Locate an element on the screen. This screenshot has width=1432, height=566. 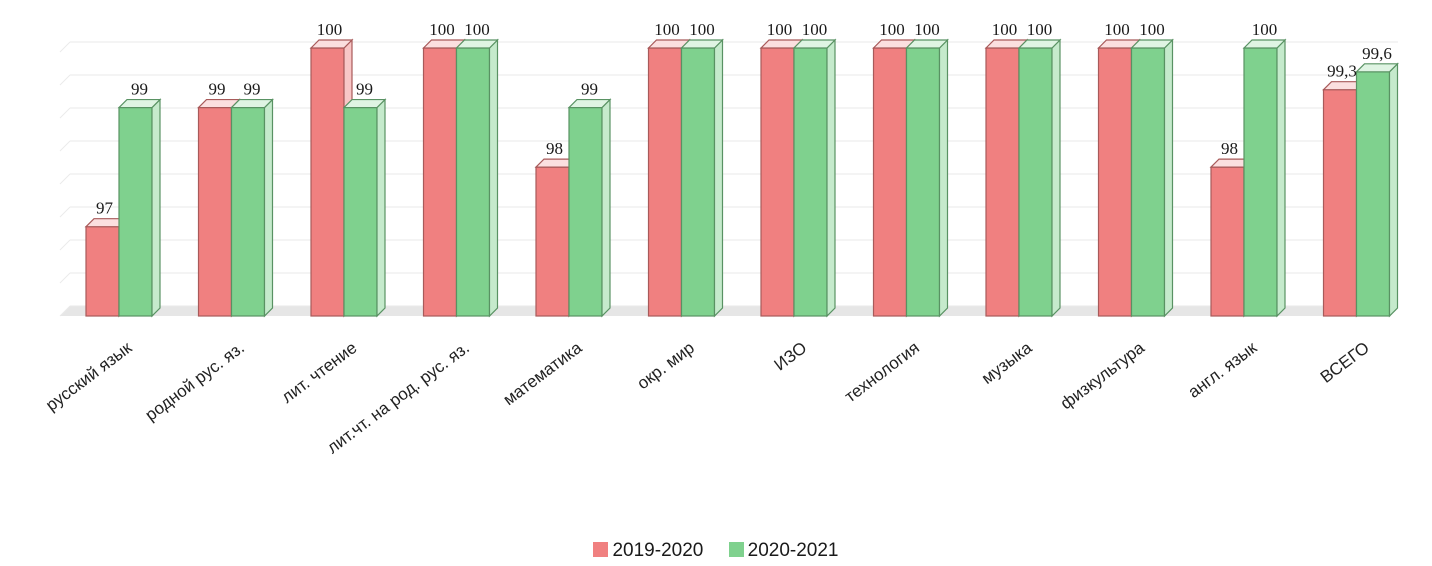
data-label-2020-2021: 99,6 is located at coordinates (1377, 53).